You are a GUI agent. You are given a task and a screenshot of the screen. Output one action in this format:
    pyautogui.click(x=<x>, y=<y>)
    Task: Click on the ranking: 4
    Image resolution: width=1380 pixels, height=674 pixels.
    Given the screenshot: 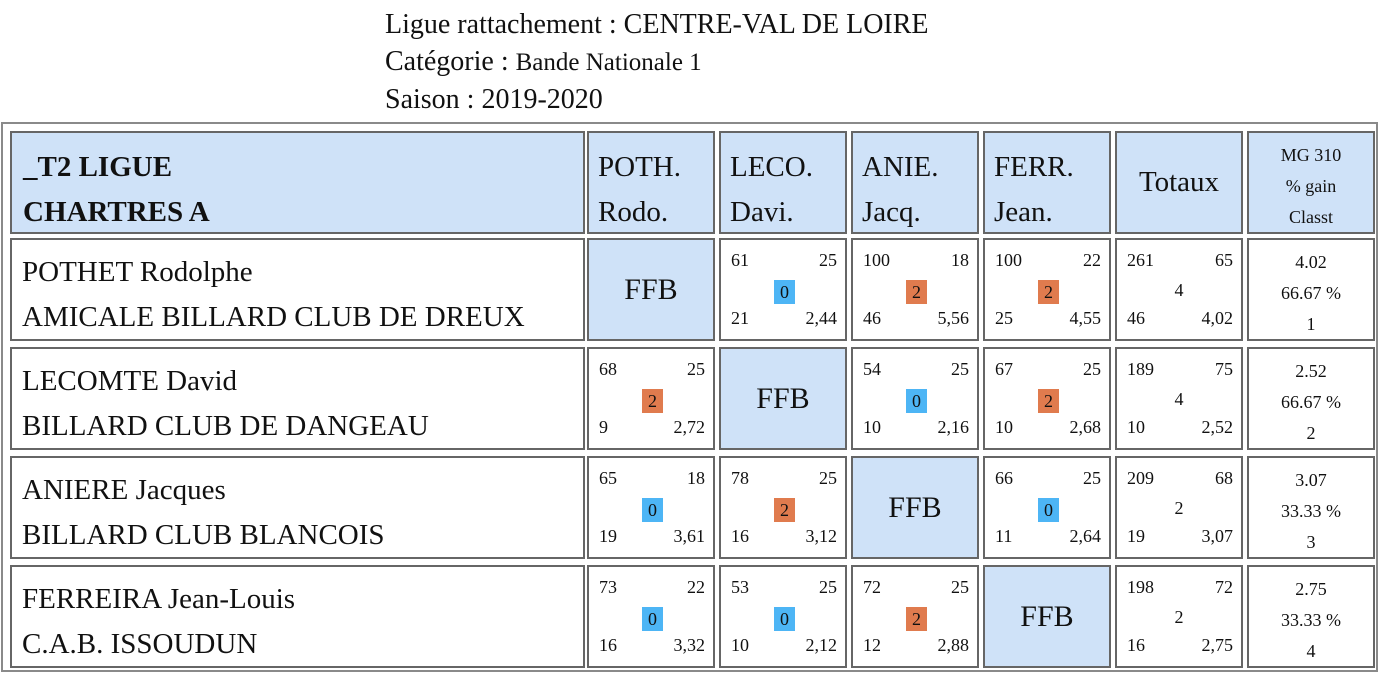 What is the action you would take?
    pyautogui.click(x=1311, y=651)
    